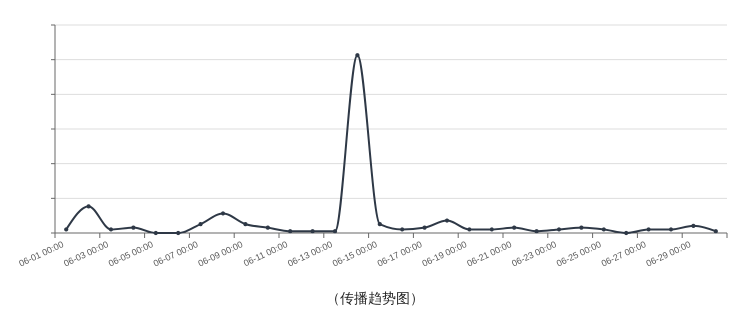  I want to click on text: （传播趋势图）, so click(375, 299).